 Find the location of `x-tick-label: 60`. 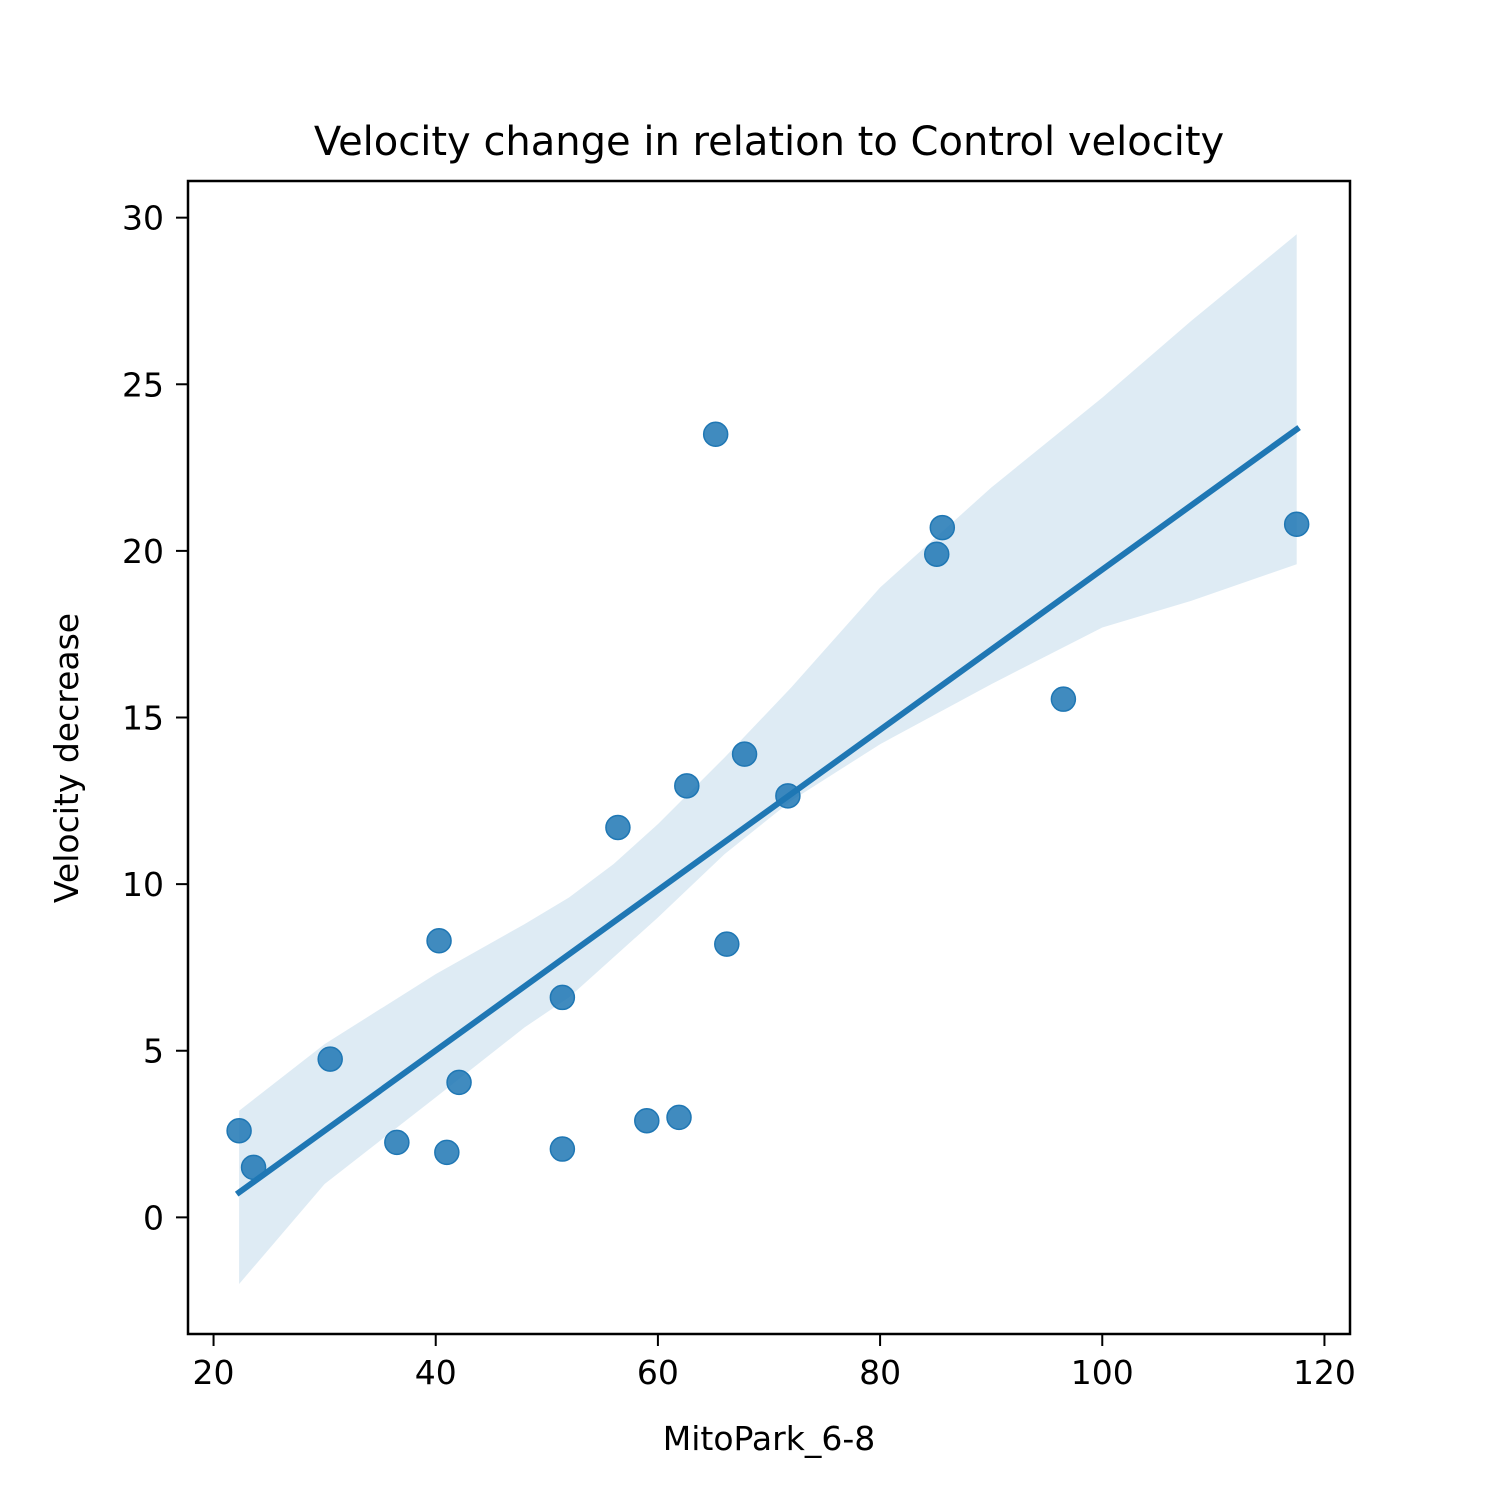

x-tick-label: 60 is located at coordinates (658, 1372).